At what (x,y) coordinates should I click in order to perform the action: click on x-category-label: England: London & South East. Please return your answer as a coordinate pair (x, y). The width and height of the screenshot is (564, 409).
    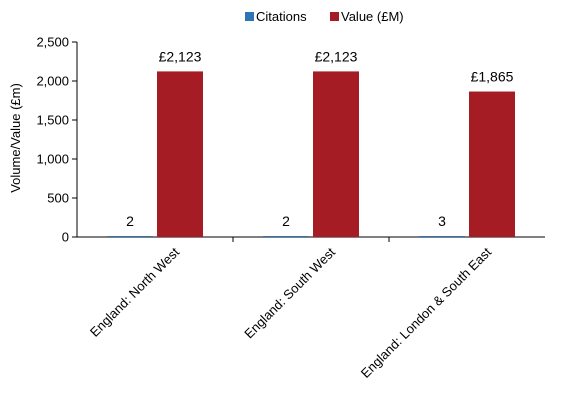
    Looking at the image, I should click on (426, 312).